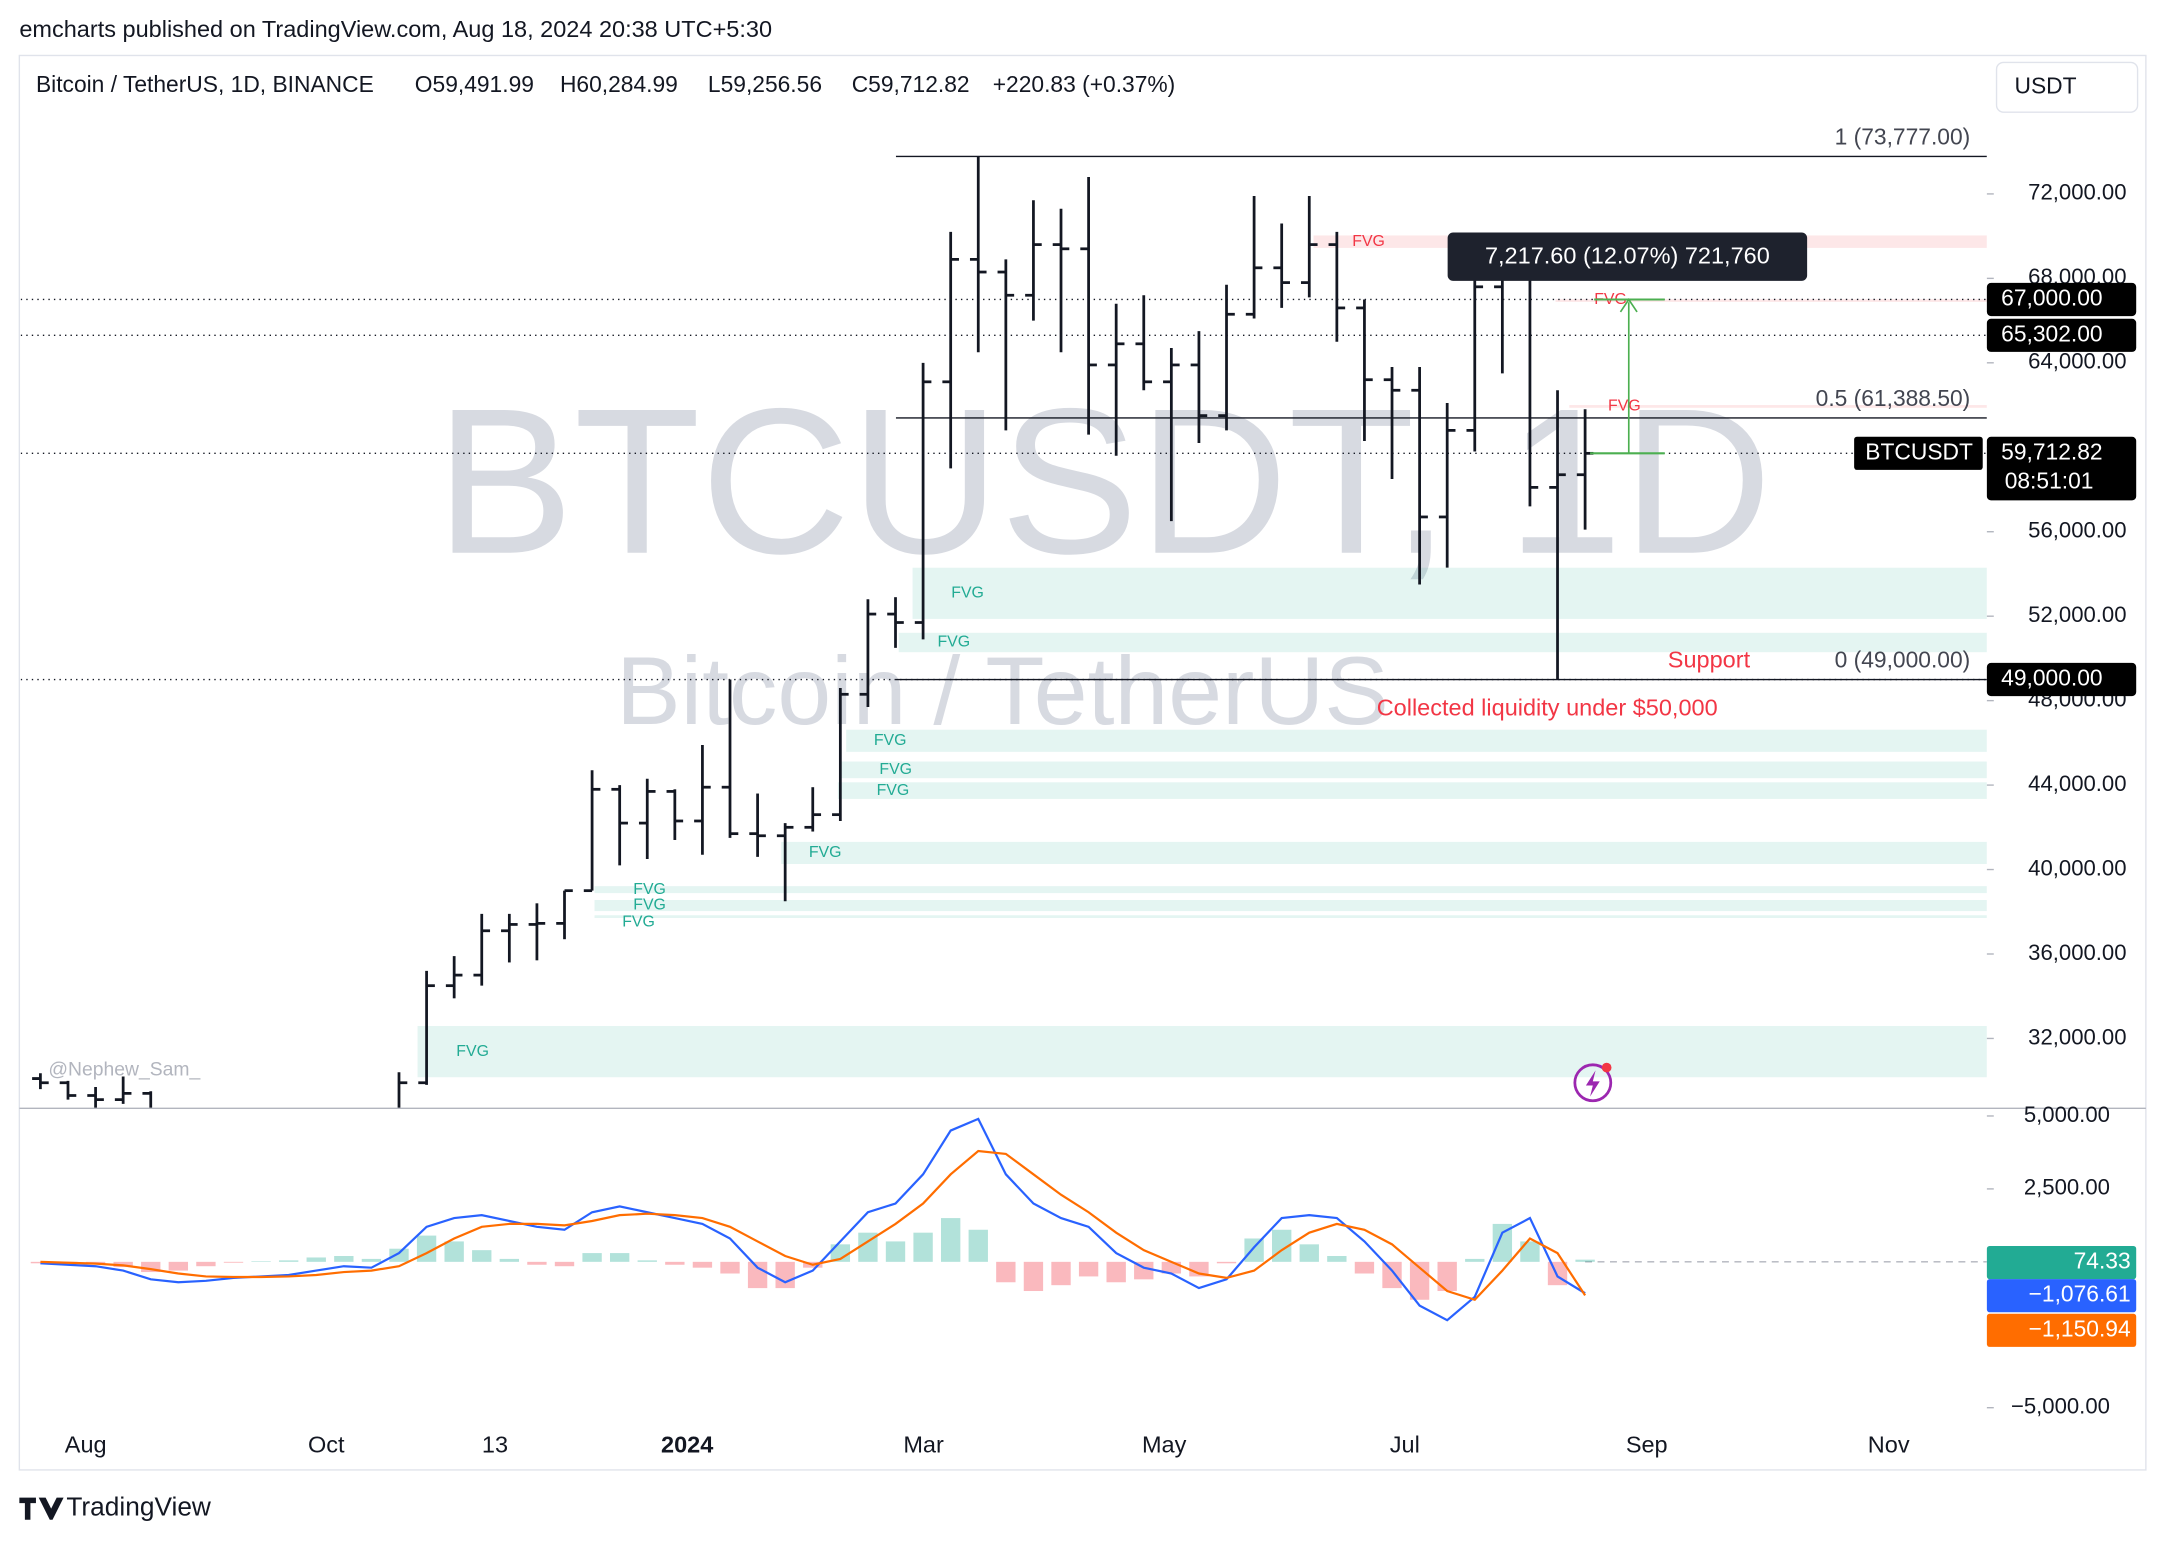 The image size is (2168, 1542). I want to click on support: Support, so click(1709, 659).